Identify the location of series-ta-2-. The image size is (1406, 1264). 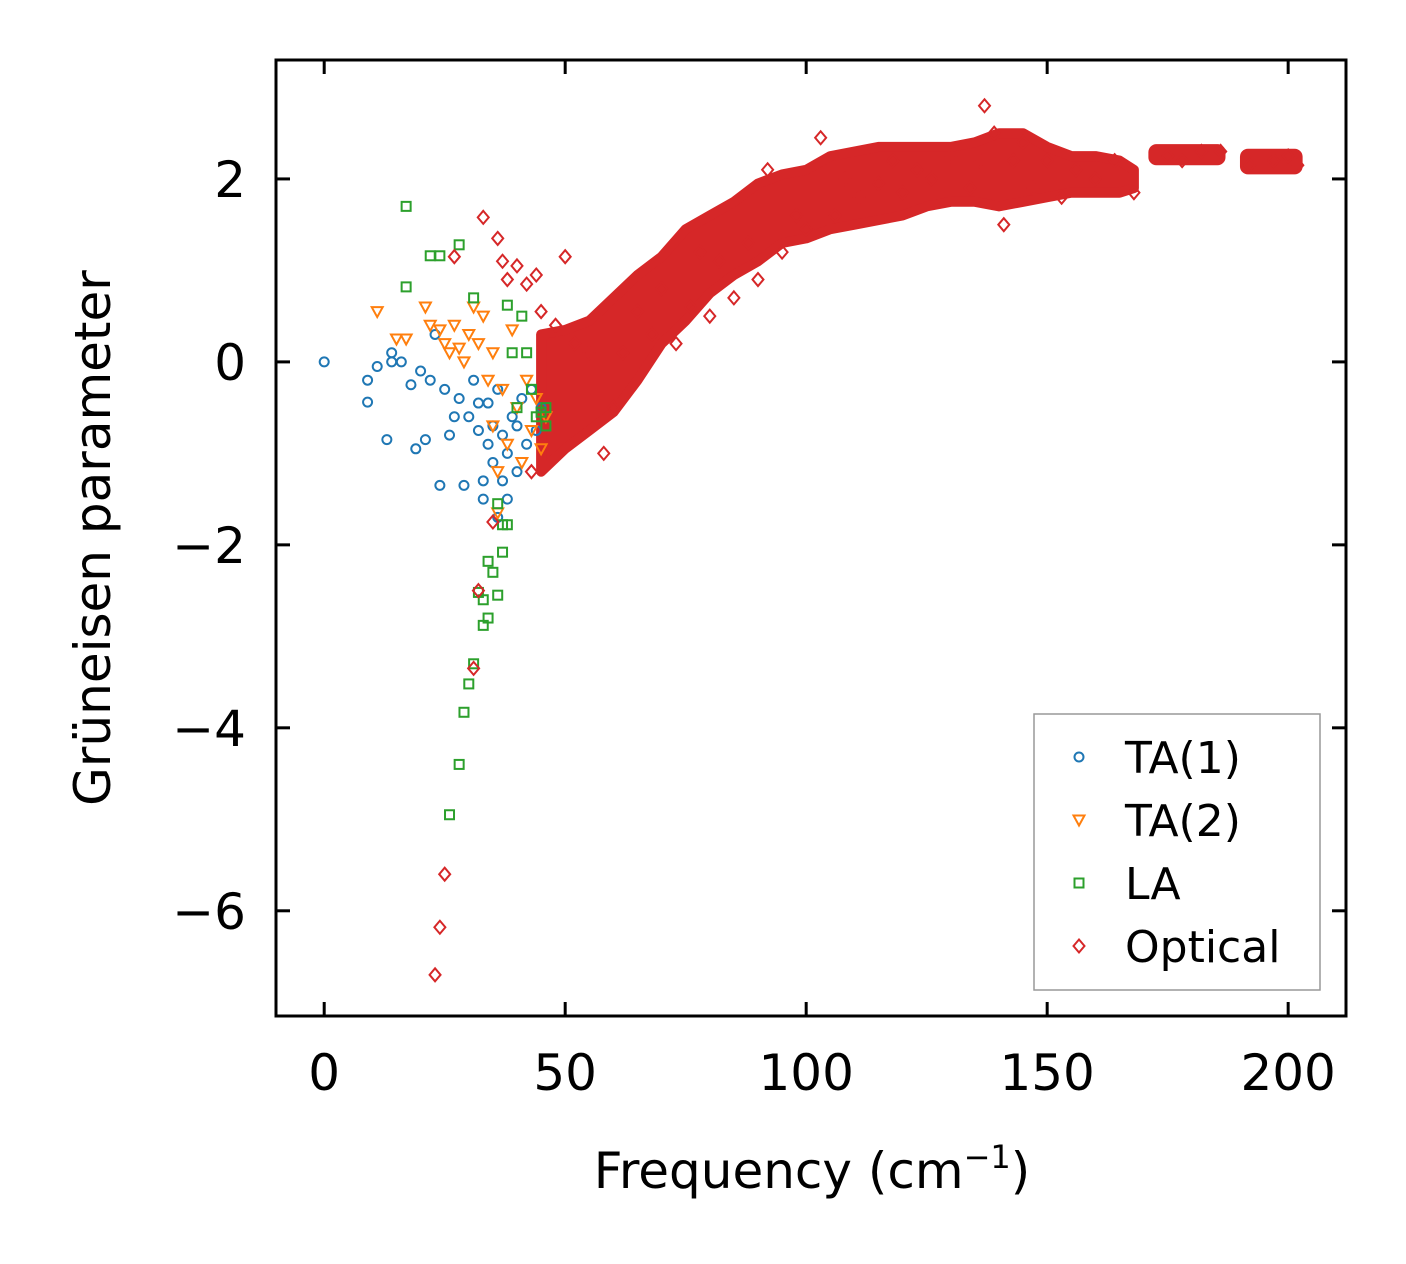
(462, 411).